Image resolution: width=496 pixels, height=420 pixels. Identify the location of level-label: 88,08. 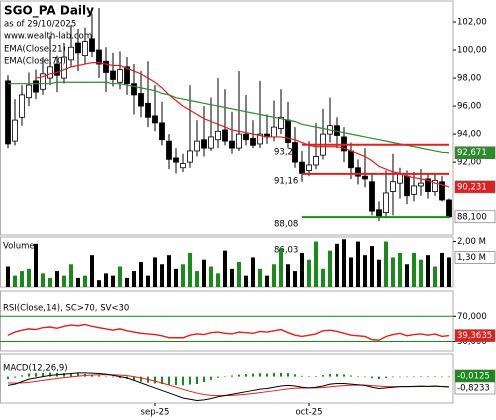
(286, 225).